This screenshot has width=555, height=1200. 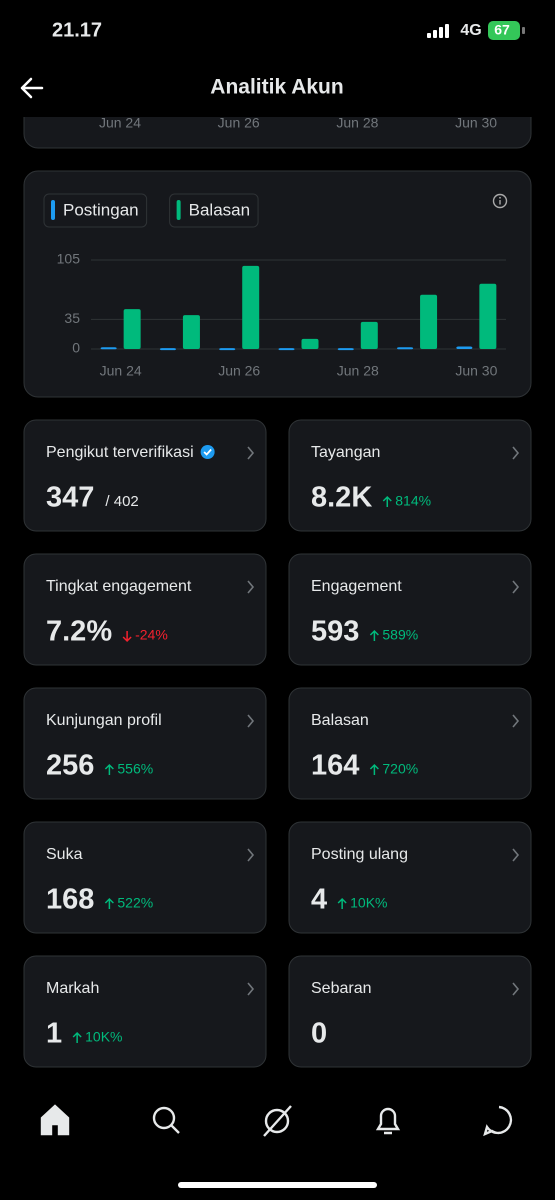 I want to click on metric-label: Engagement, so click(x=356, y=586).